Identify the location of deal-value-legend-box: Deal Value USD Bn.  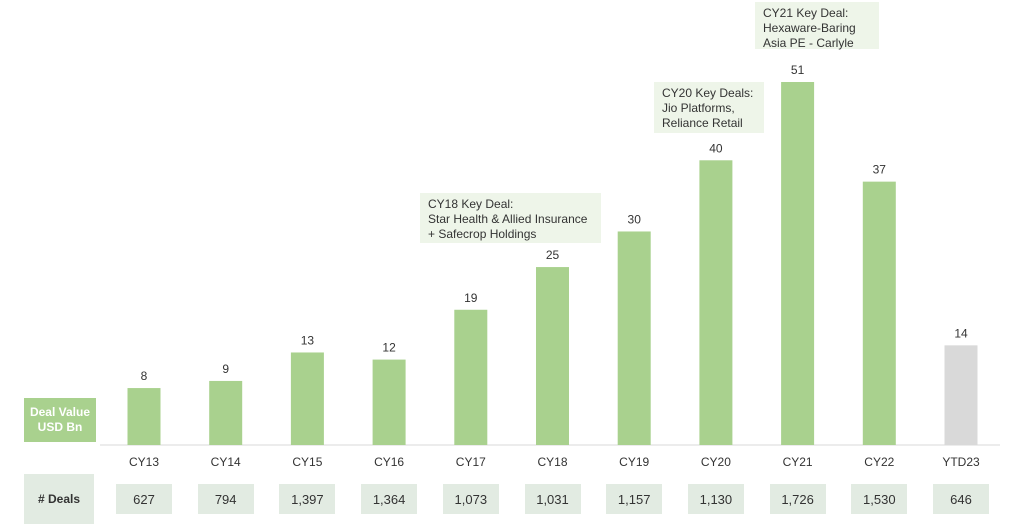
(60, 420).